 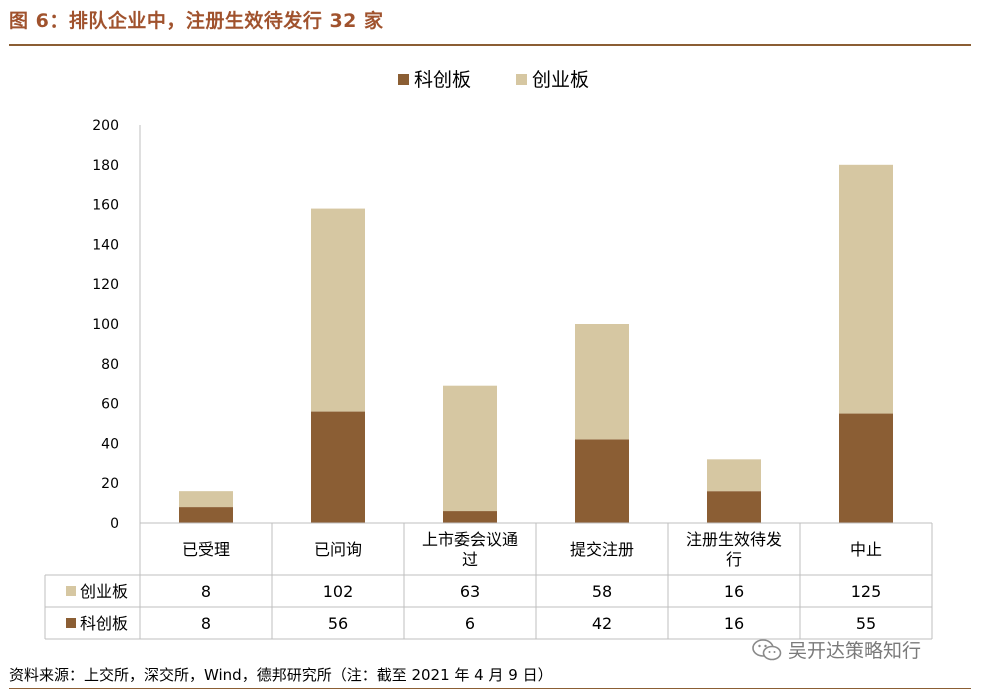 What do you see at coordinates (602, 591) in the screenshot?
I see `table-cell: 58` at bounding box center [602, 591].